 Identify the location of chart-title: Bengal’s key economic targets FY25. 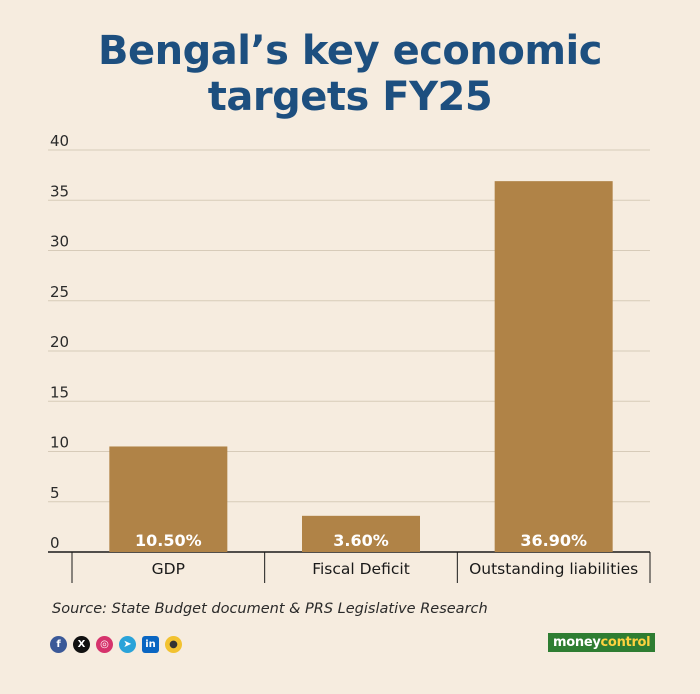
(350, 74).